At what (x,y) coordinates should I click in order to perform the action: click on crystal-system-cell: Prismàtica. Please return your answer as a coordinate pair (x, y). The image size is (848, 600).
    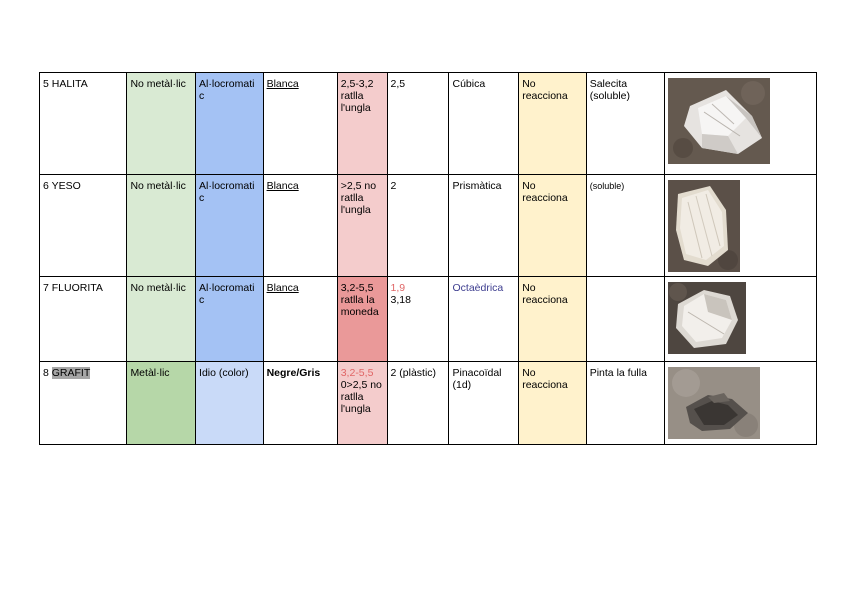
    Looking at the image, I should click on (484, 225).